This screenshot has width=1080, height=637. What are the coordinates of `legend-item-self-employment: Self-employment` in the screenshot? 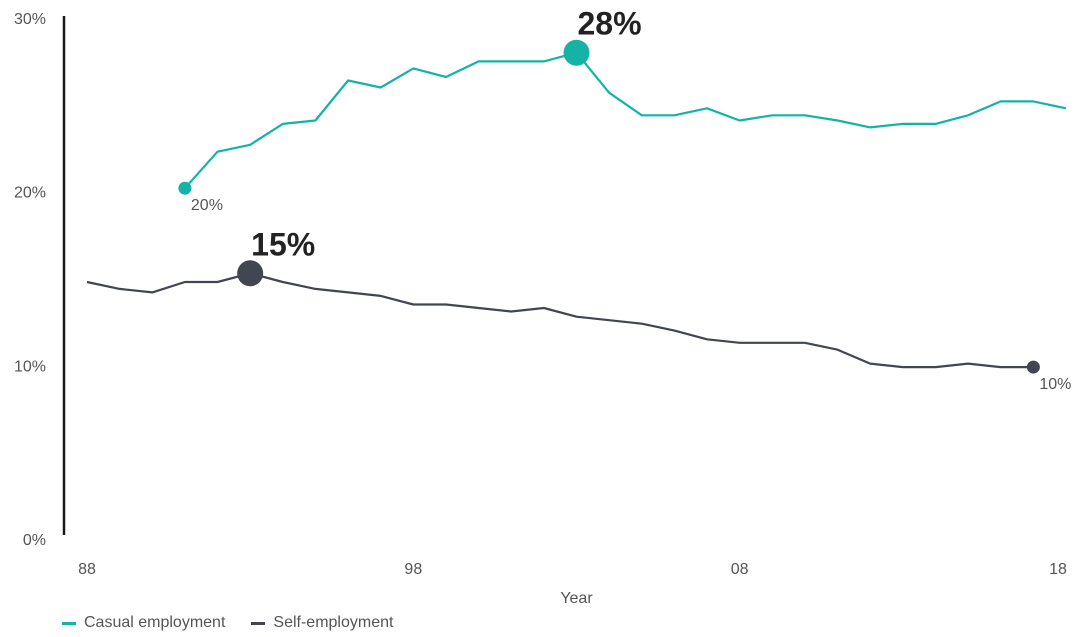 It's located at (322, 623).